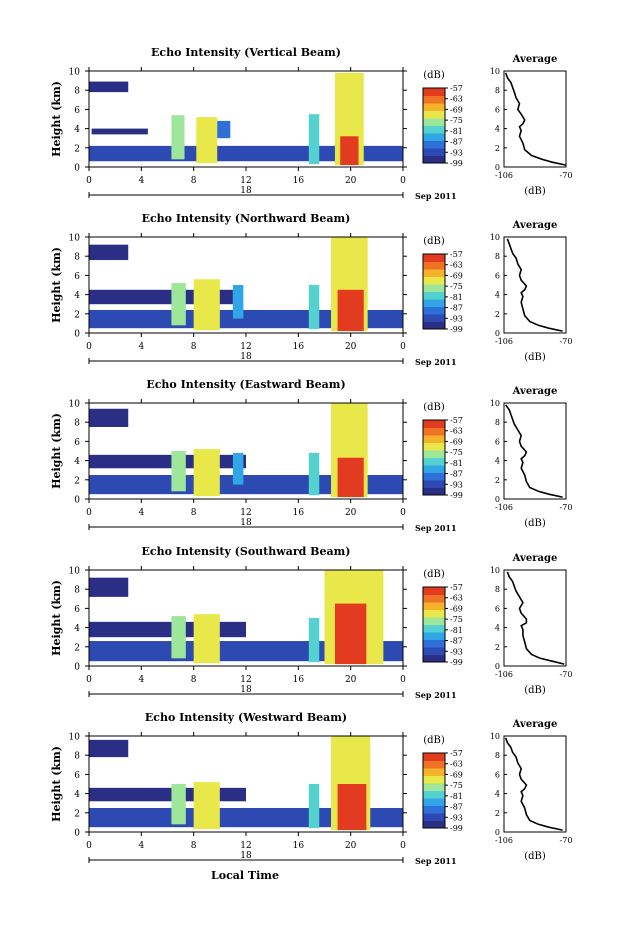  Describe the element at coordinates (535, 618) in the screenshot. I see `panel-4-average-profile-line` at that location.